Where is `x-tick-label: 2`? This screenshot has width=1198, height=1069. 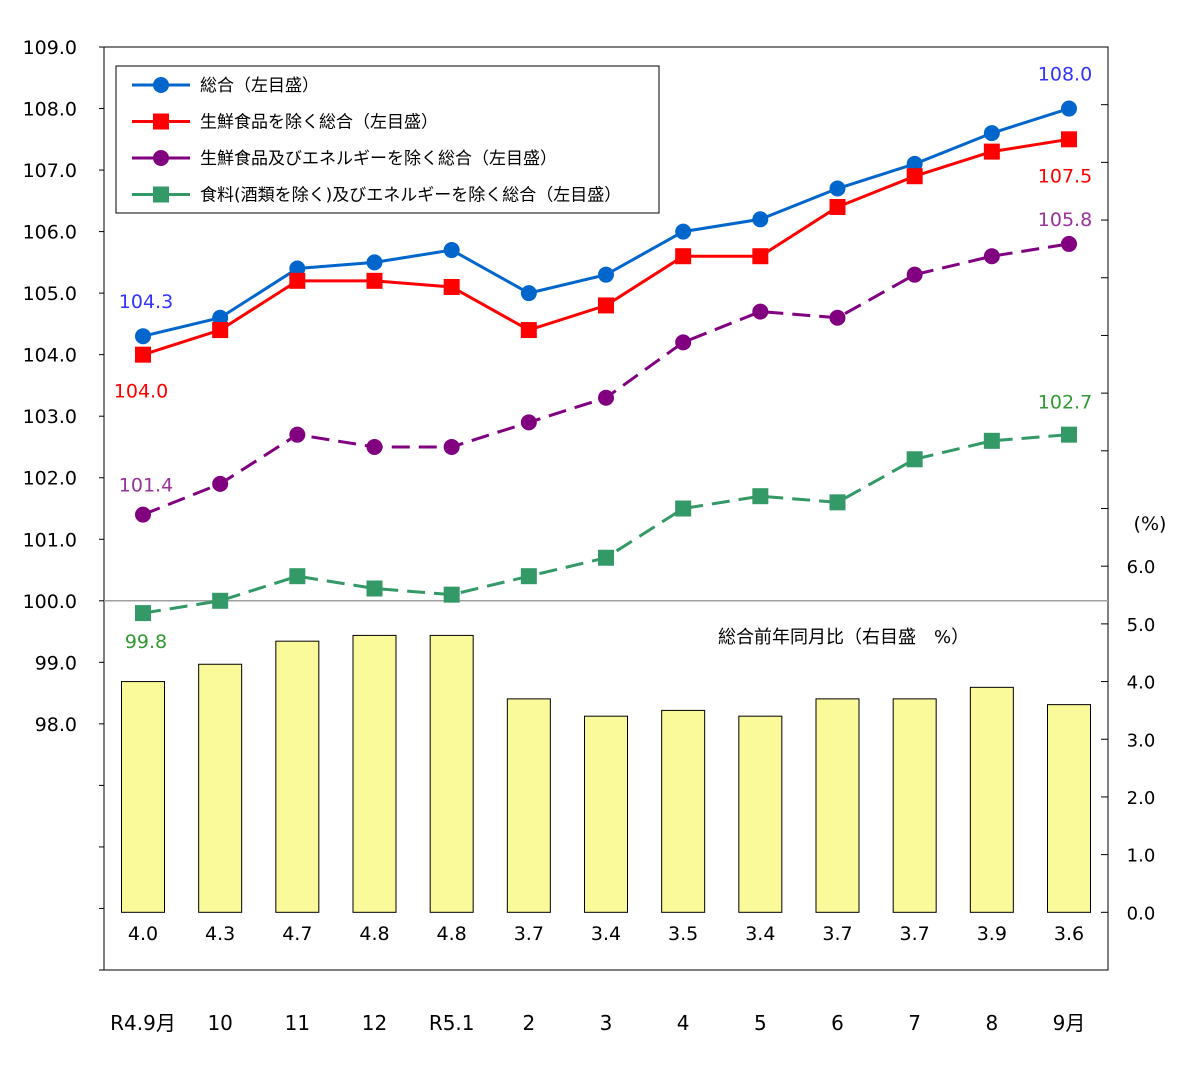
x-tick-label: 2 is located at coordinates (528, 1023).